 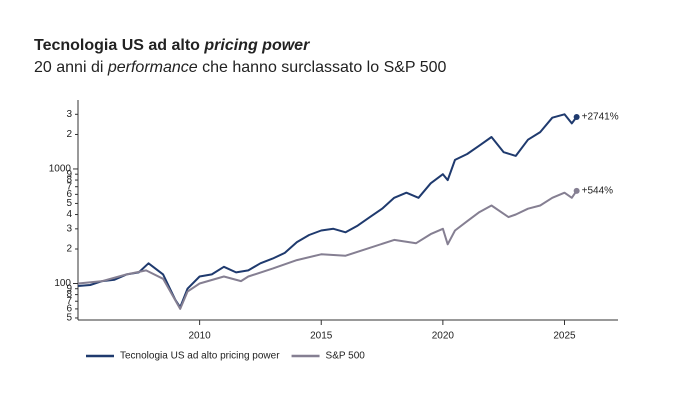 I want to click on y-tick-label: 100, so click(x=62, y=283).